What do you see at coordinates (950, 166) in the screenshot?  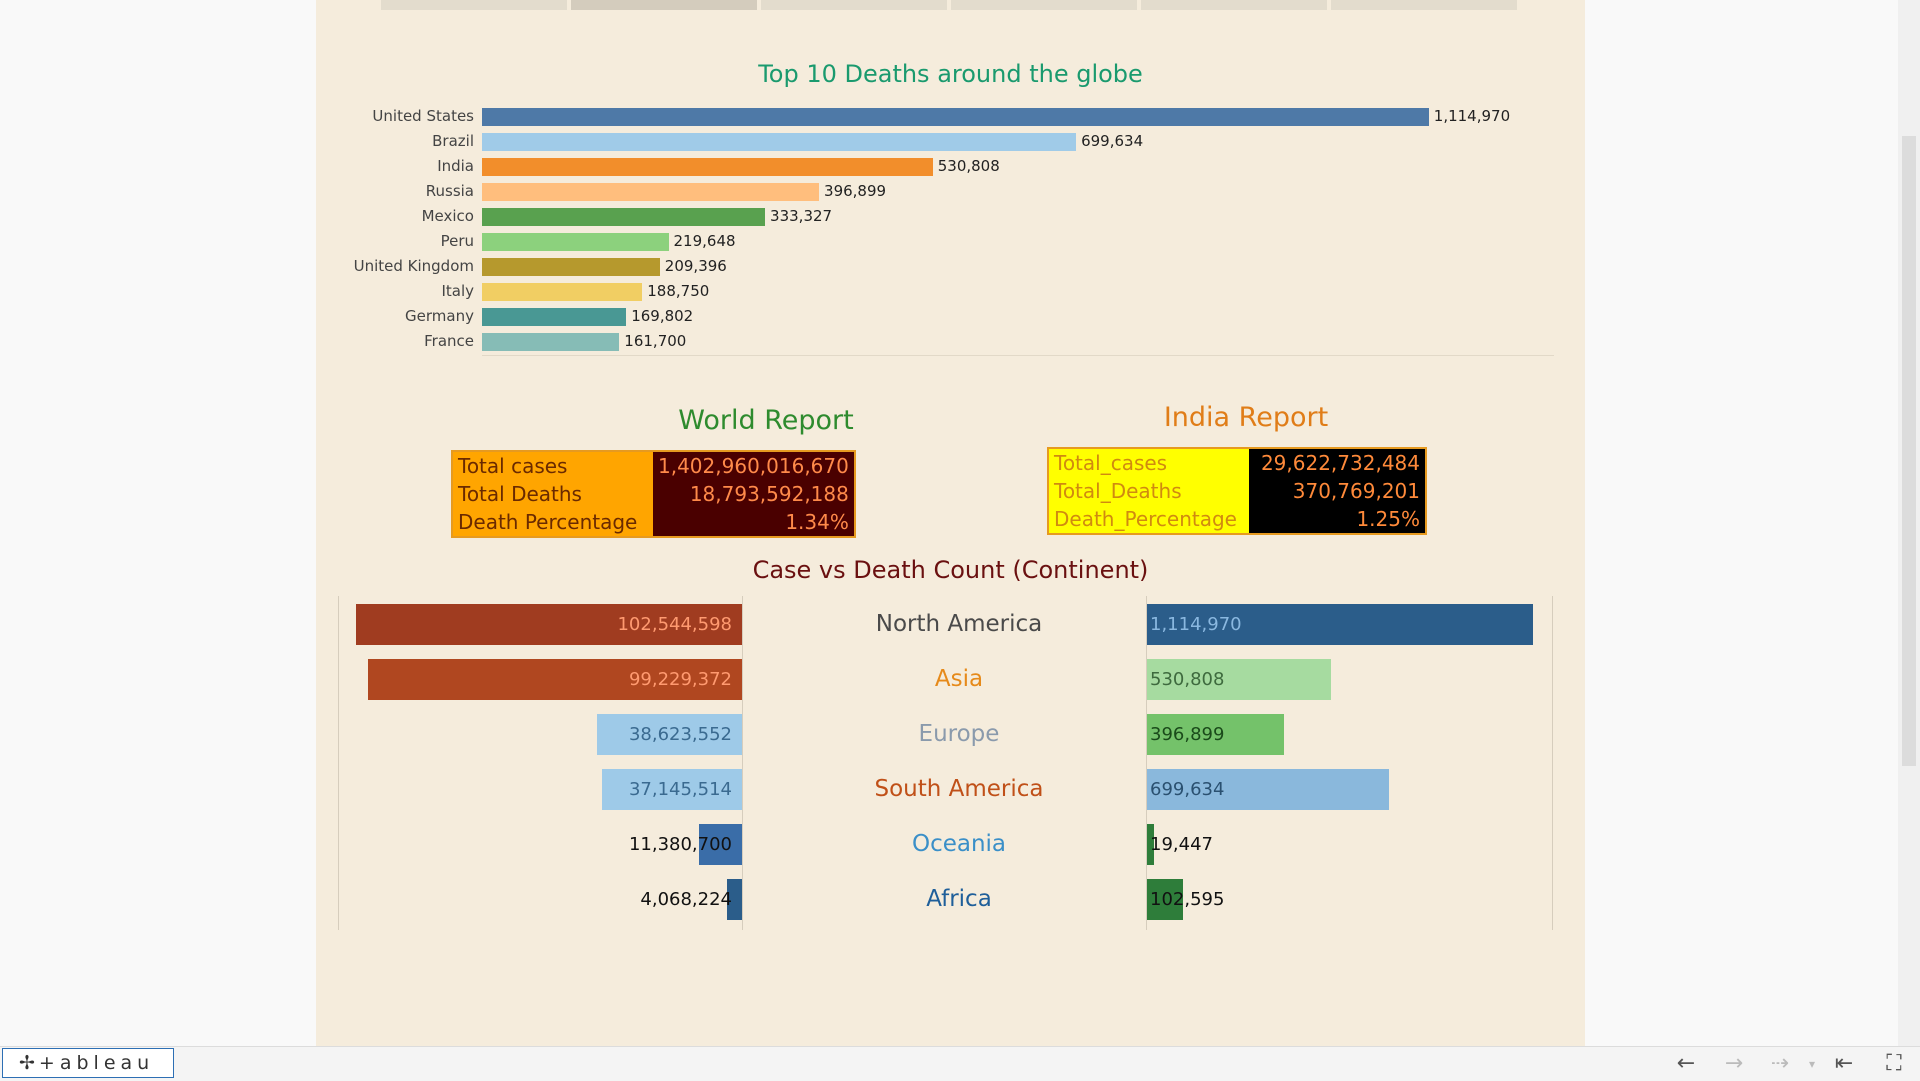 I see `top10-row: India 530,808` at bounding box center [950, 166].